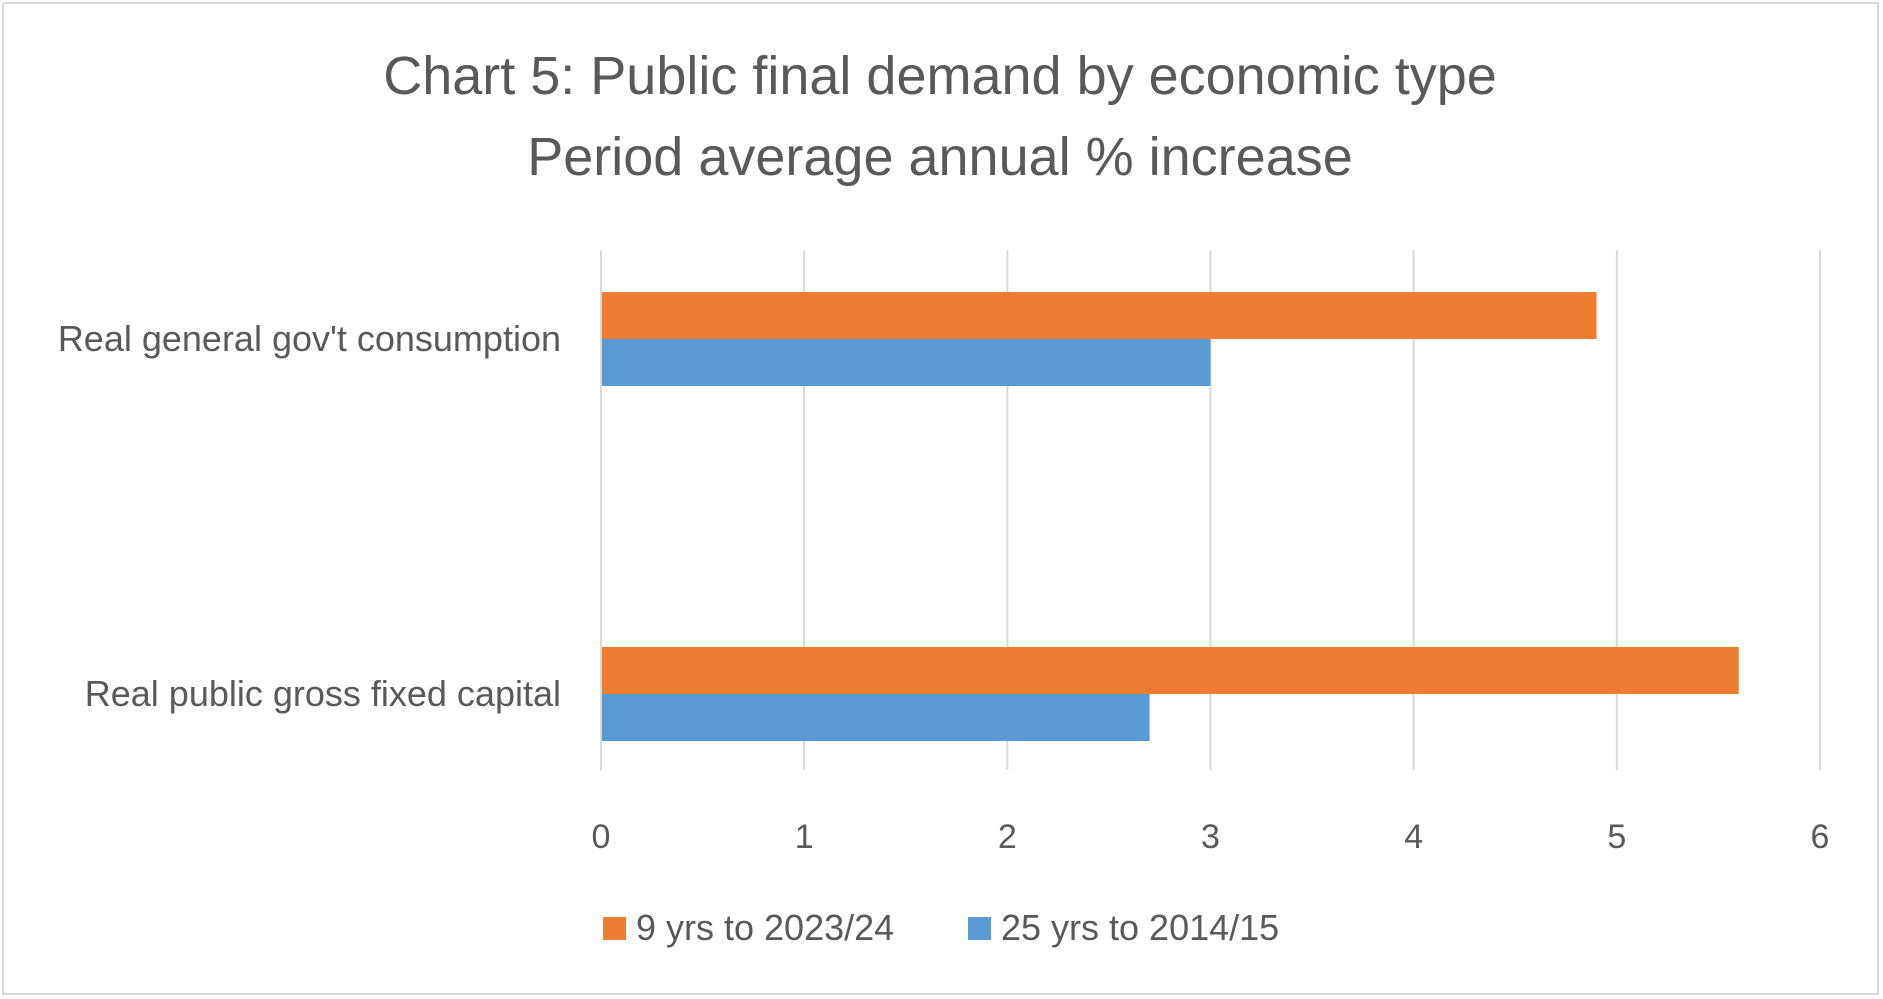 The image size is (1883, 999). Describe the element at coordinates (1007, 837) in the screenshot. I see `x-tick-label-2: 2` at that location.